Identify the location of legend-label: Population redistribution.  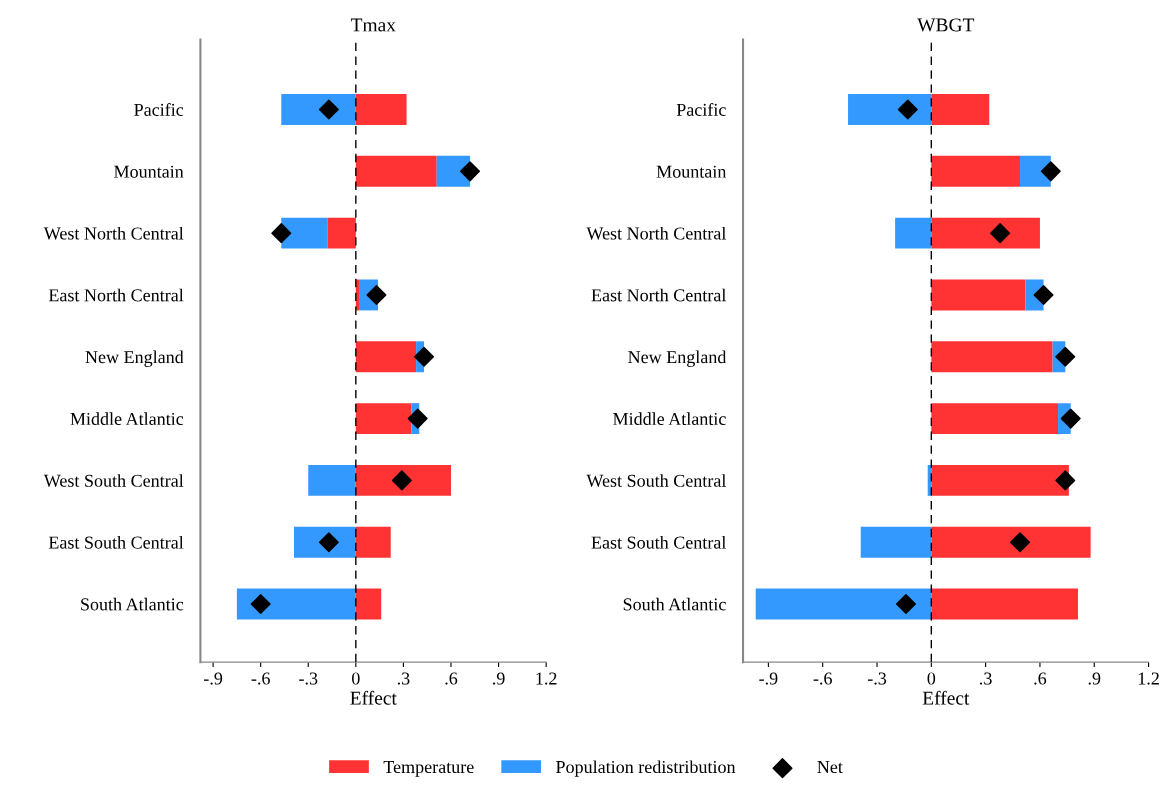
(646, 768).